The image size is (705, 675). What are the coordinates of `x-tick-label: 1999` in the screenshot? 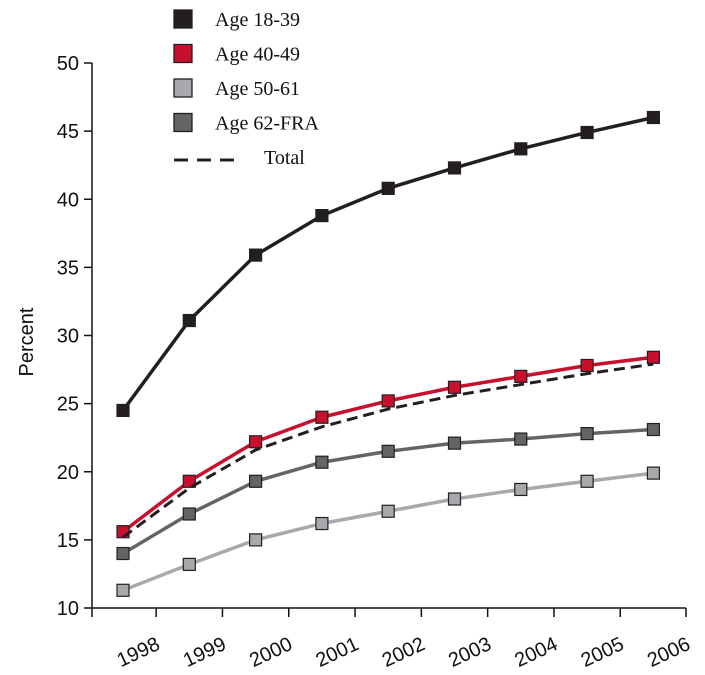 It's located at (205, 652).